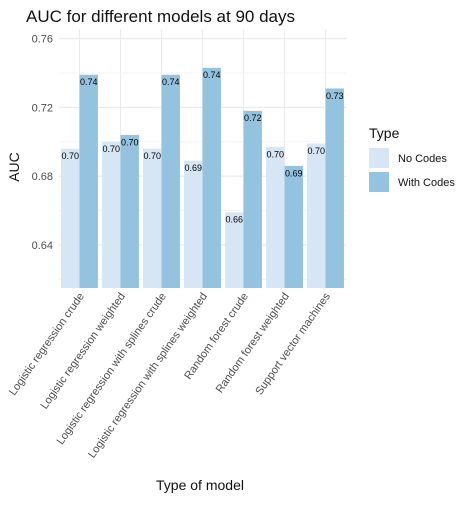  What do you see at coordinates (42, 40) in the screenshot?
I see `y-tick-label: 0.76` at bounding box center [42, 40].